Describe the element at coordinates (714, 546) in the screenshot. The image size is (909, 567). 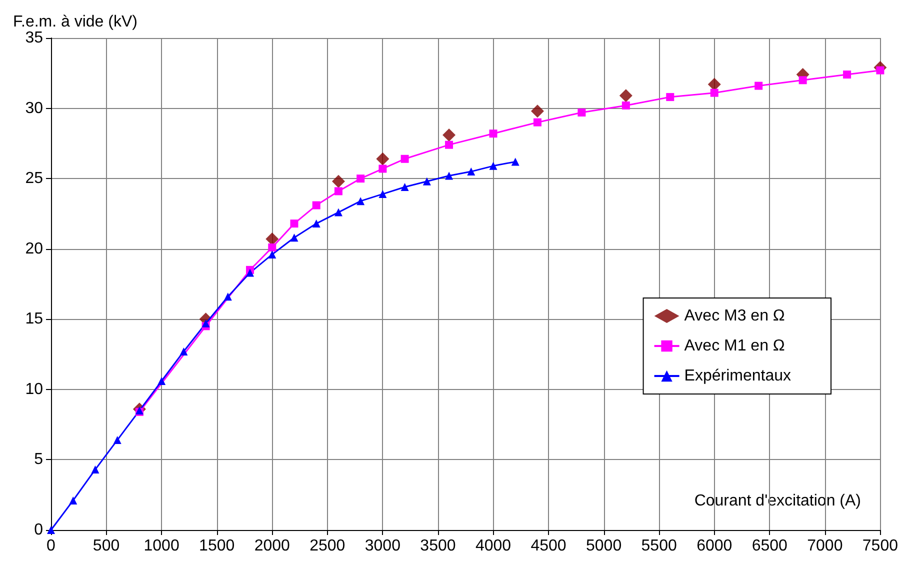
I see `x-tick-label: 6000` at that location.